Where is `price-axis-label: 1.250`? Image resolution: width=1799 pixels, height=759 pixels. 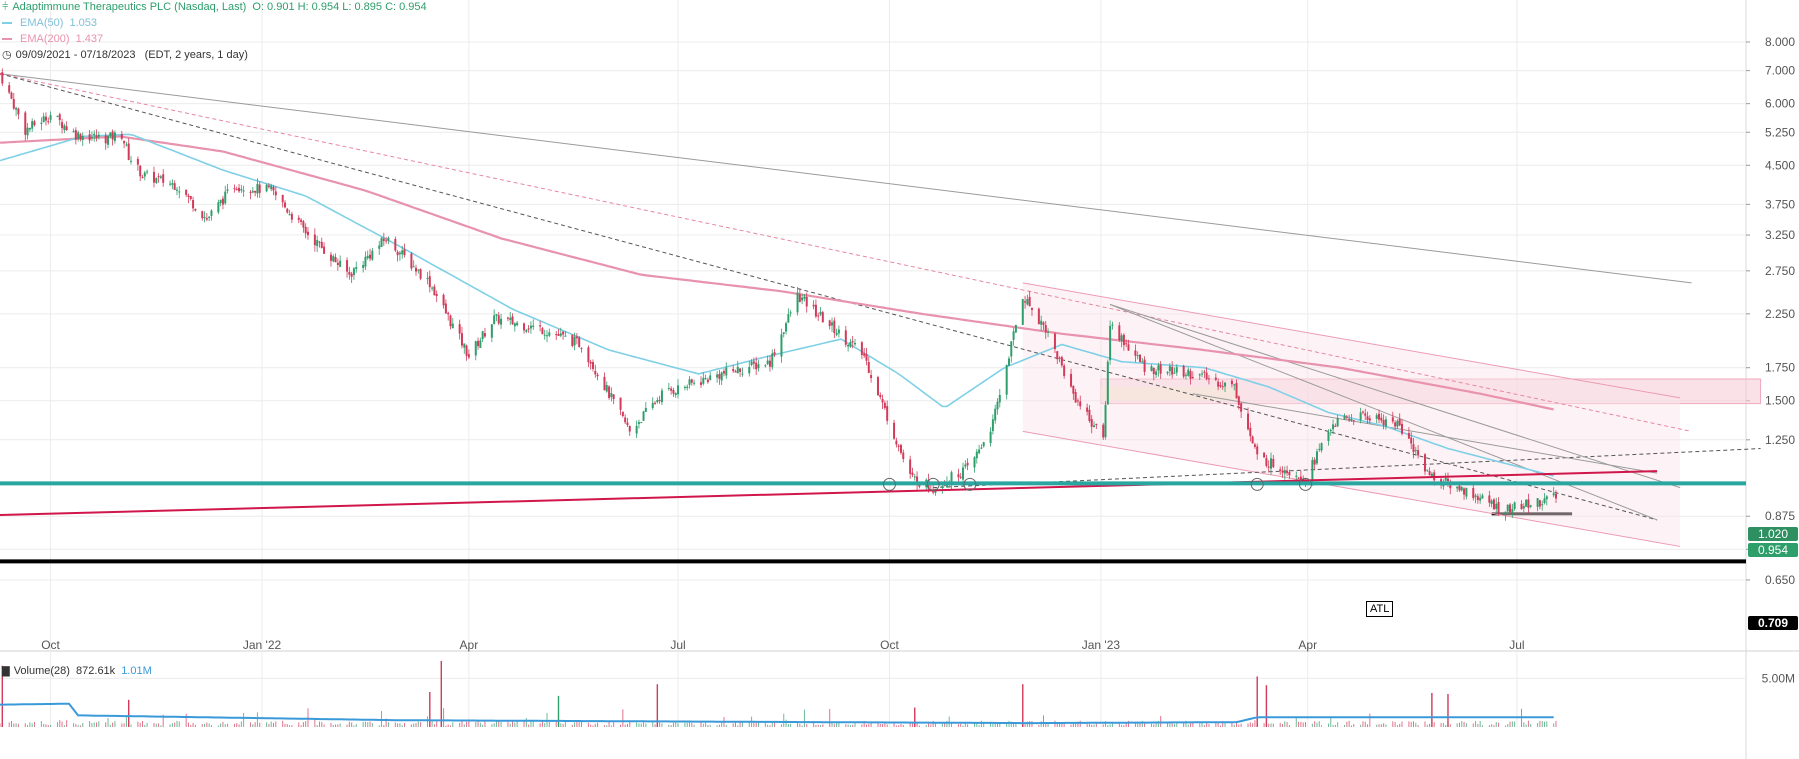
price-axis-label: 1.250 is located at coordinates (1780, 440).